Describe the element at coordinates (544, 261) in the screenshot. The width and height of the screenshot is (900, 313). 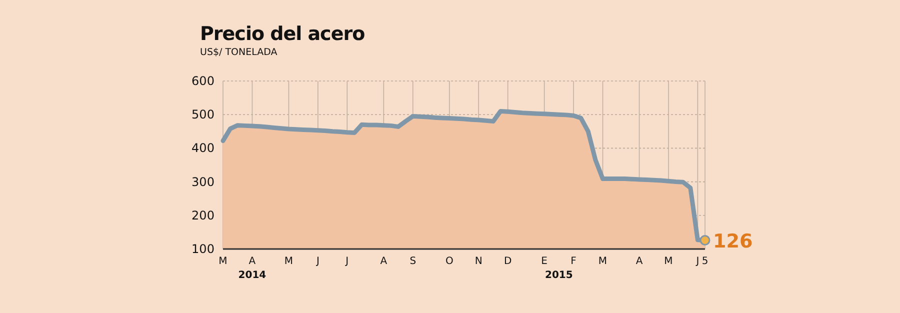
I see `x-tick-label: E` at that location.